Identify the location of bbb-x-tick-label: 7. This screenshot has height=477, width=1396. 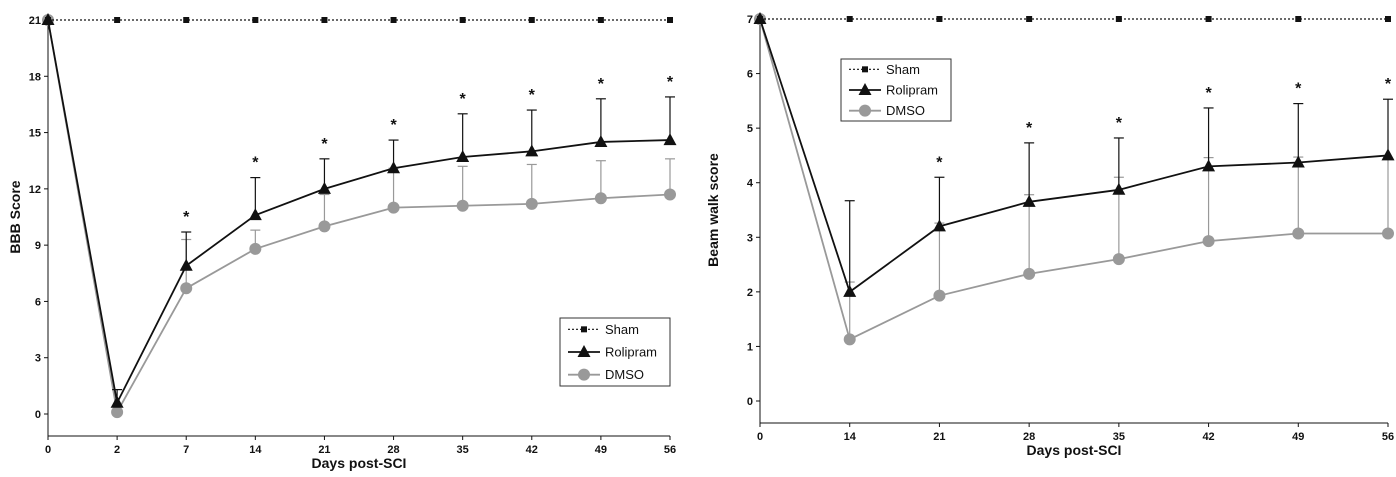
(186, 450).